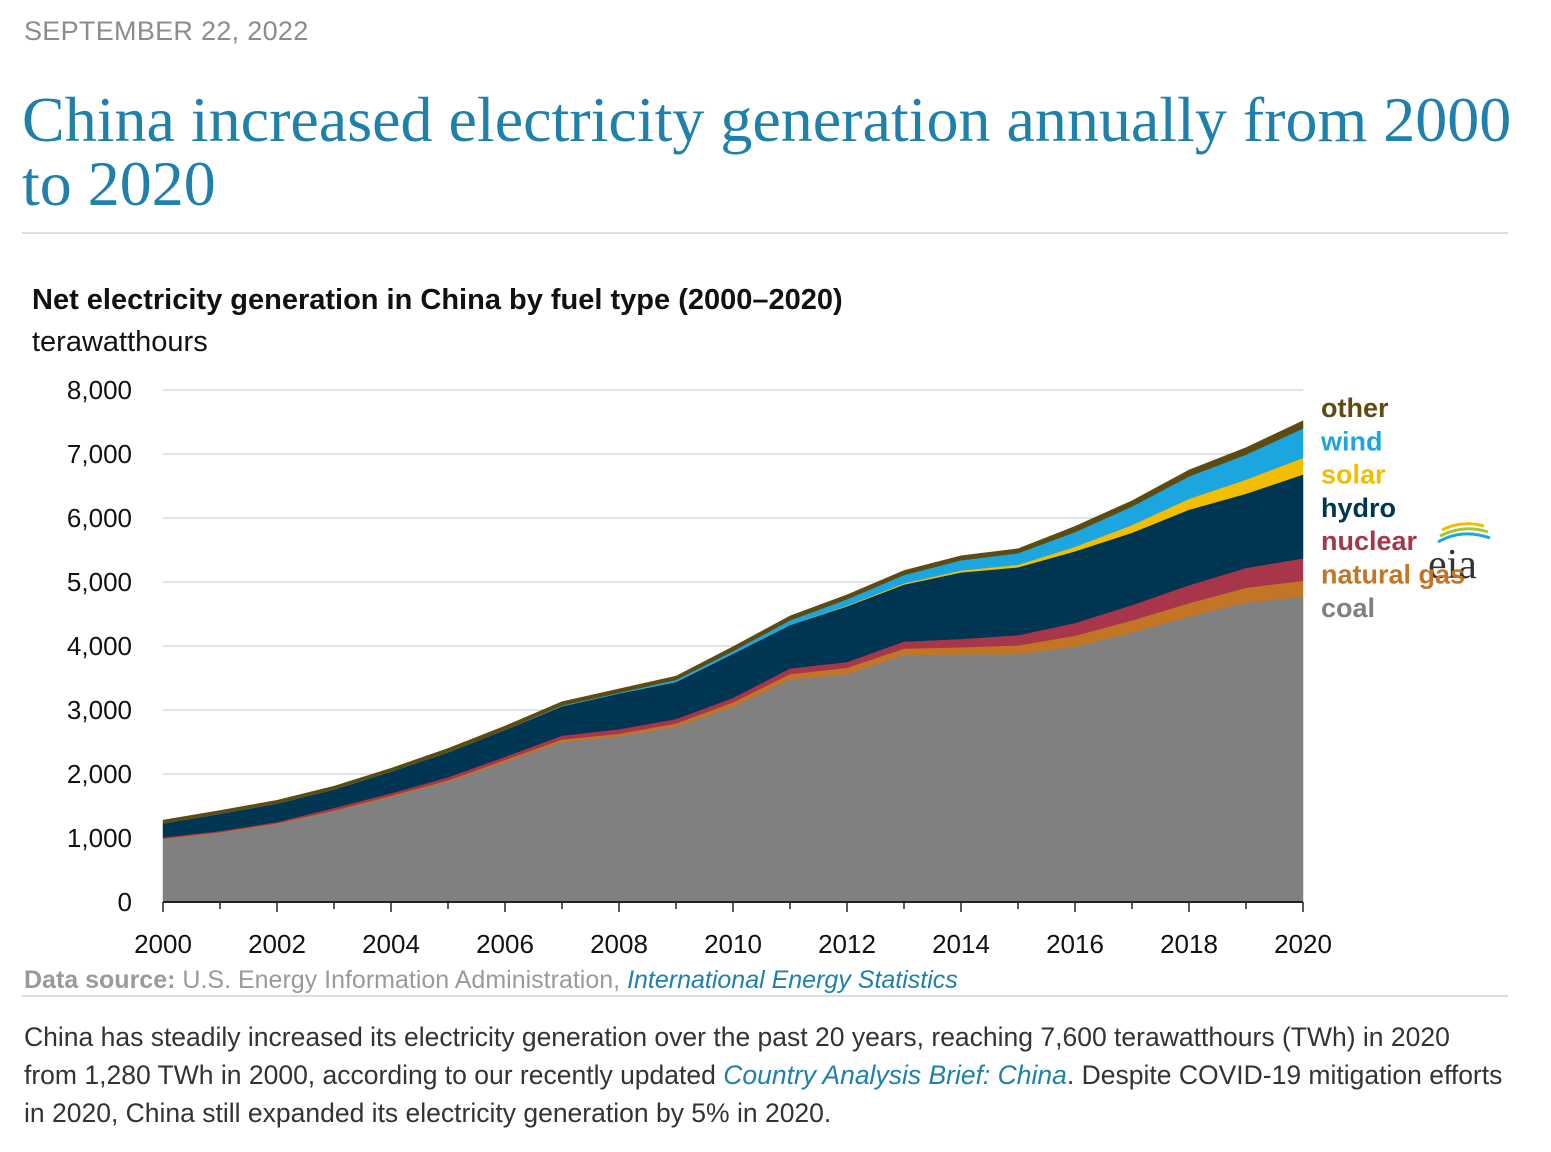 The image size is (1551, 1152). What do you see at coordinates (961, 944) in the screenshot?
I see `x-tick-label: 2014` at bounding box center [961, 944].